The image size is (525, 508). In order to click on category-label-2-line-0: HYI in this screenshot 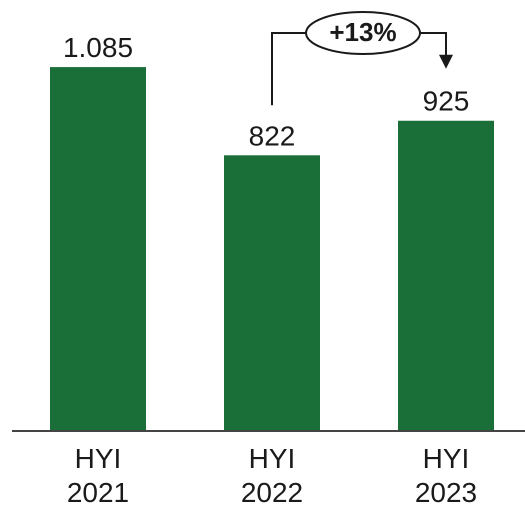, I will do `click(446, 458)`.